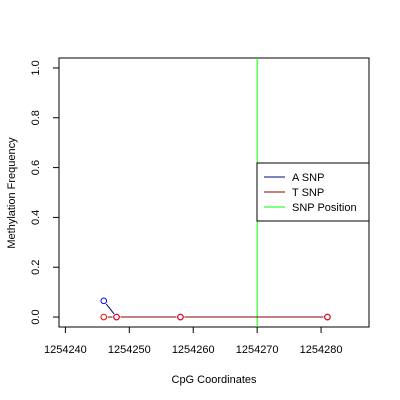 This screenshot has width=400, height=400. I want to click on y-axis-label: Methylation Frequency, so click(12, 193).